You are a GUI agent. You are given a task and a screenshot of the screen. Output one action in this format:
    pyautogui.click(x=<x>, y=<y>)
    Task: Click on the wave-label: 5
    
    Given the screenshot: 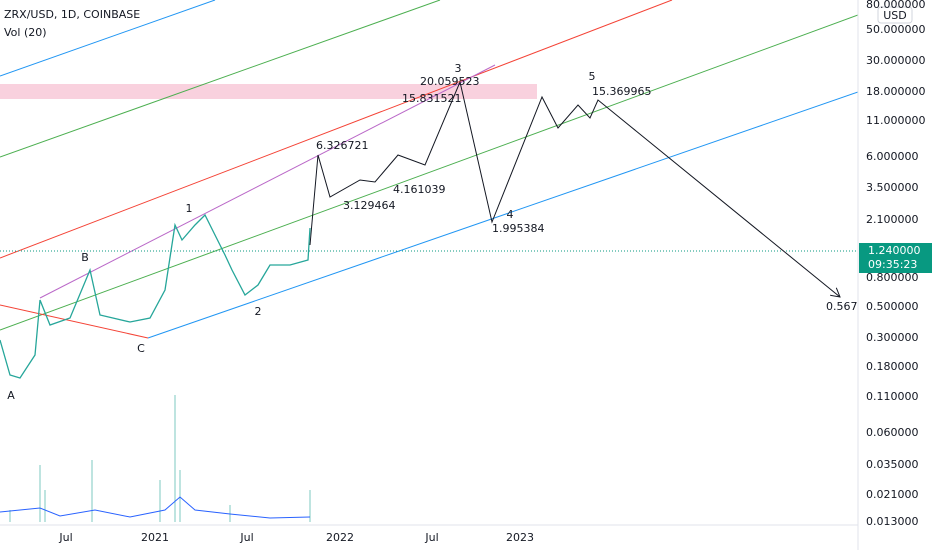 What is the action you would take?
    pyautogui.click(x=592, y=76)
    